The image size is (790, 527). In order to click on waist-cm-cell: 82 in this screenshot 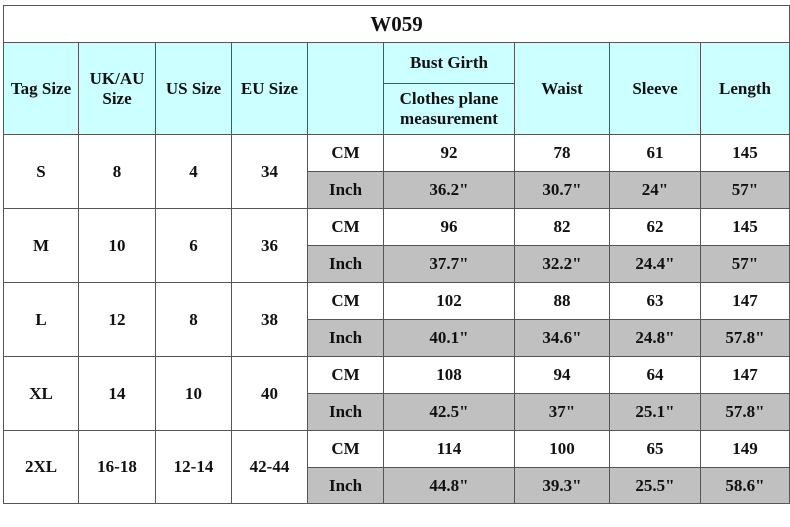, I will do `click(562, 227)`.